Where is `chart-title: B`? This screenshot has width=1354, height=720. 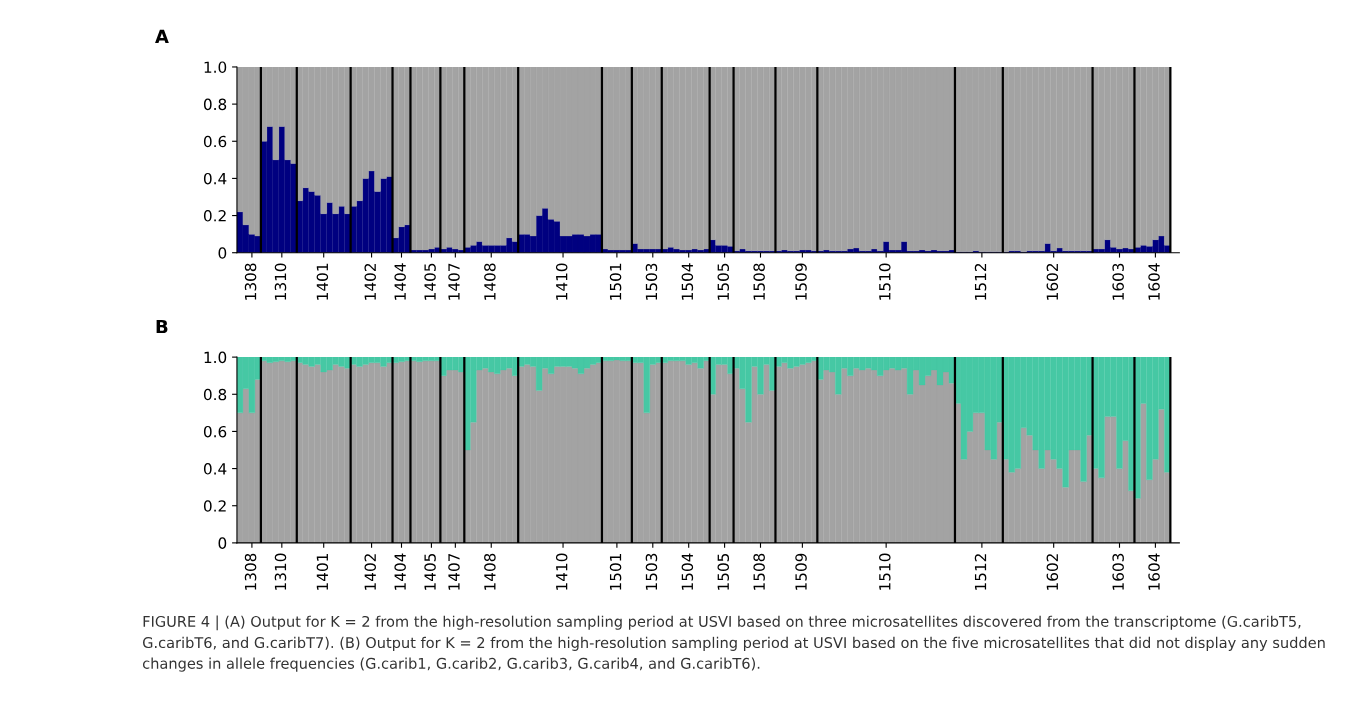
chart-title: B is located at coordinates (162, 326).